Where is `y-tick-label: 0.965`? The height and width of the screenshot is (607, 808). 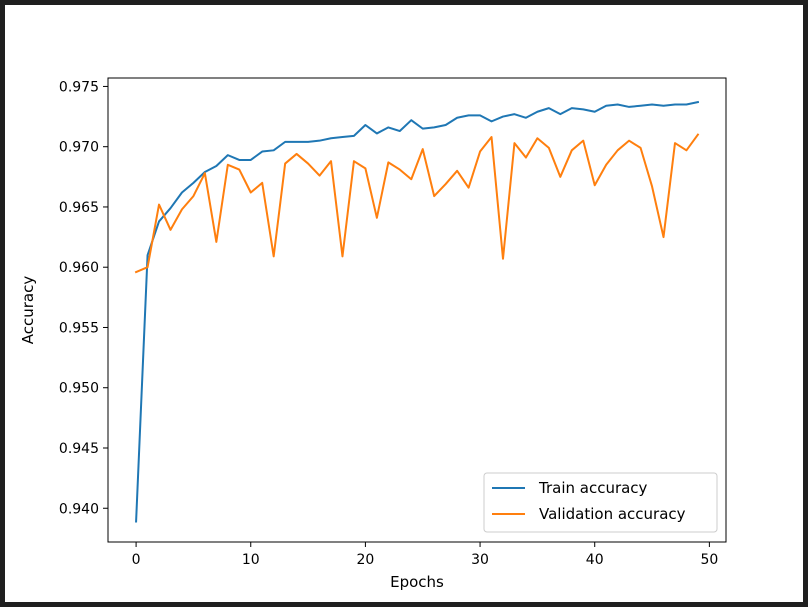 y-tick-label: 0.965 is located at coordinates (79, 208).